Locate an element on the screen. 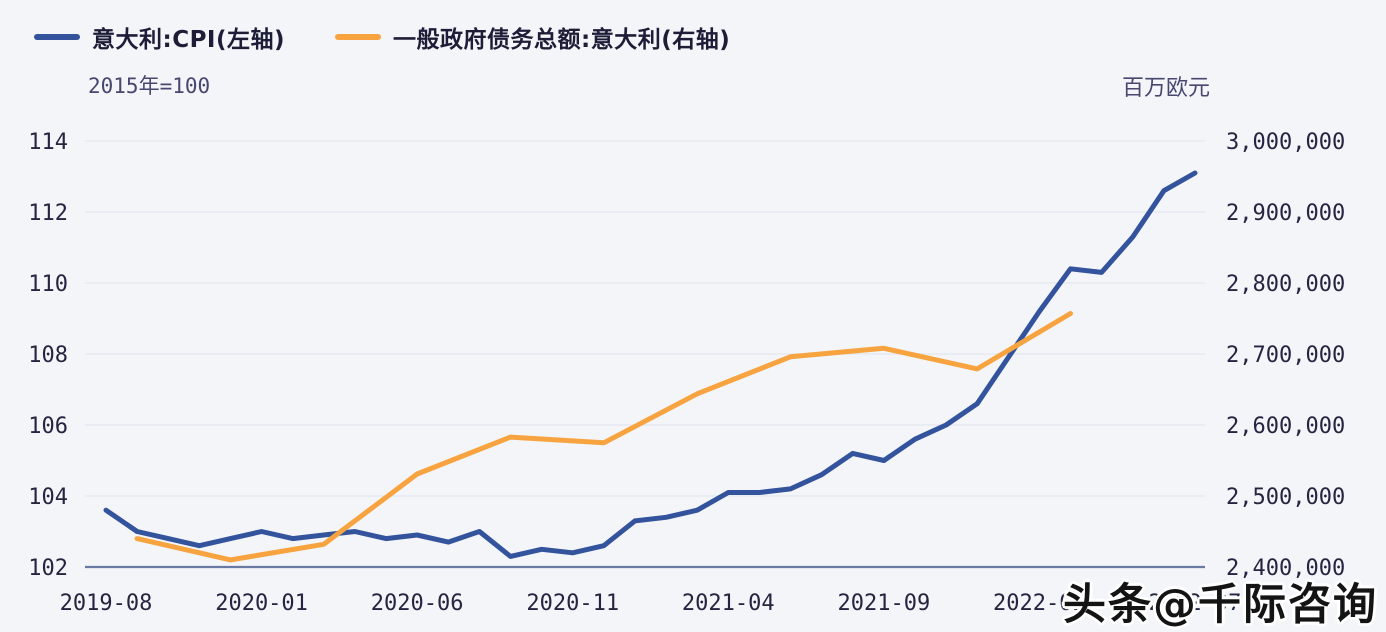 The height and width of the screenshot is (632, 1386). y-axis-tick-right: 2,700,000 is located at coordinates (1285, 355).